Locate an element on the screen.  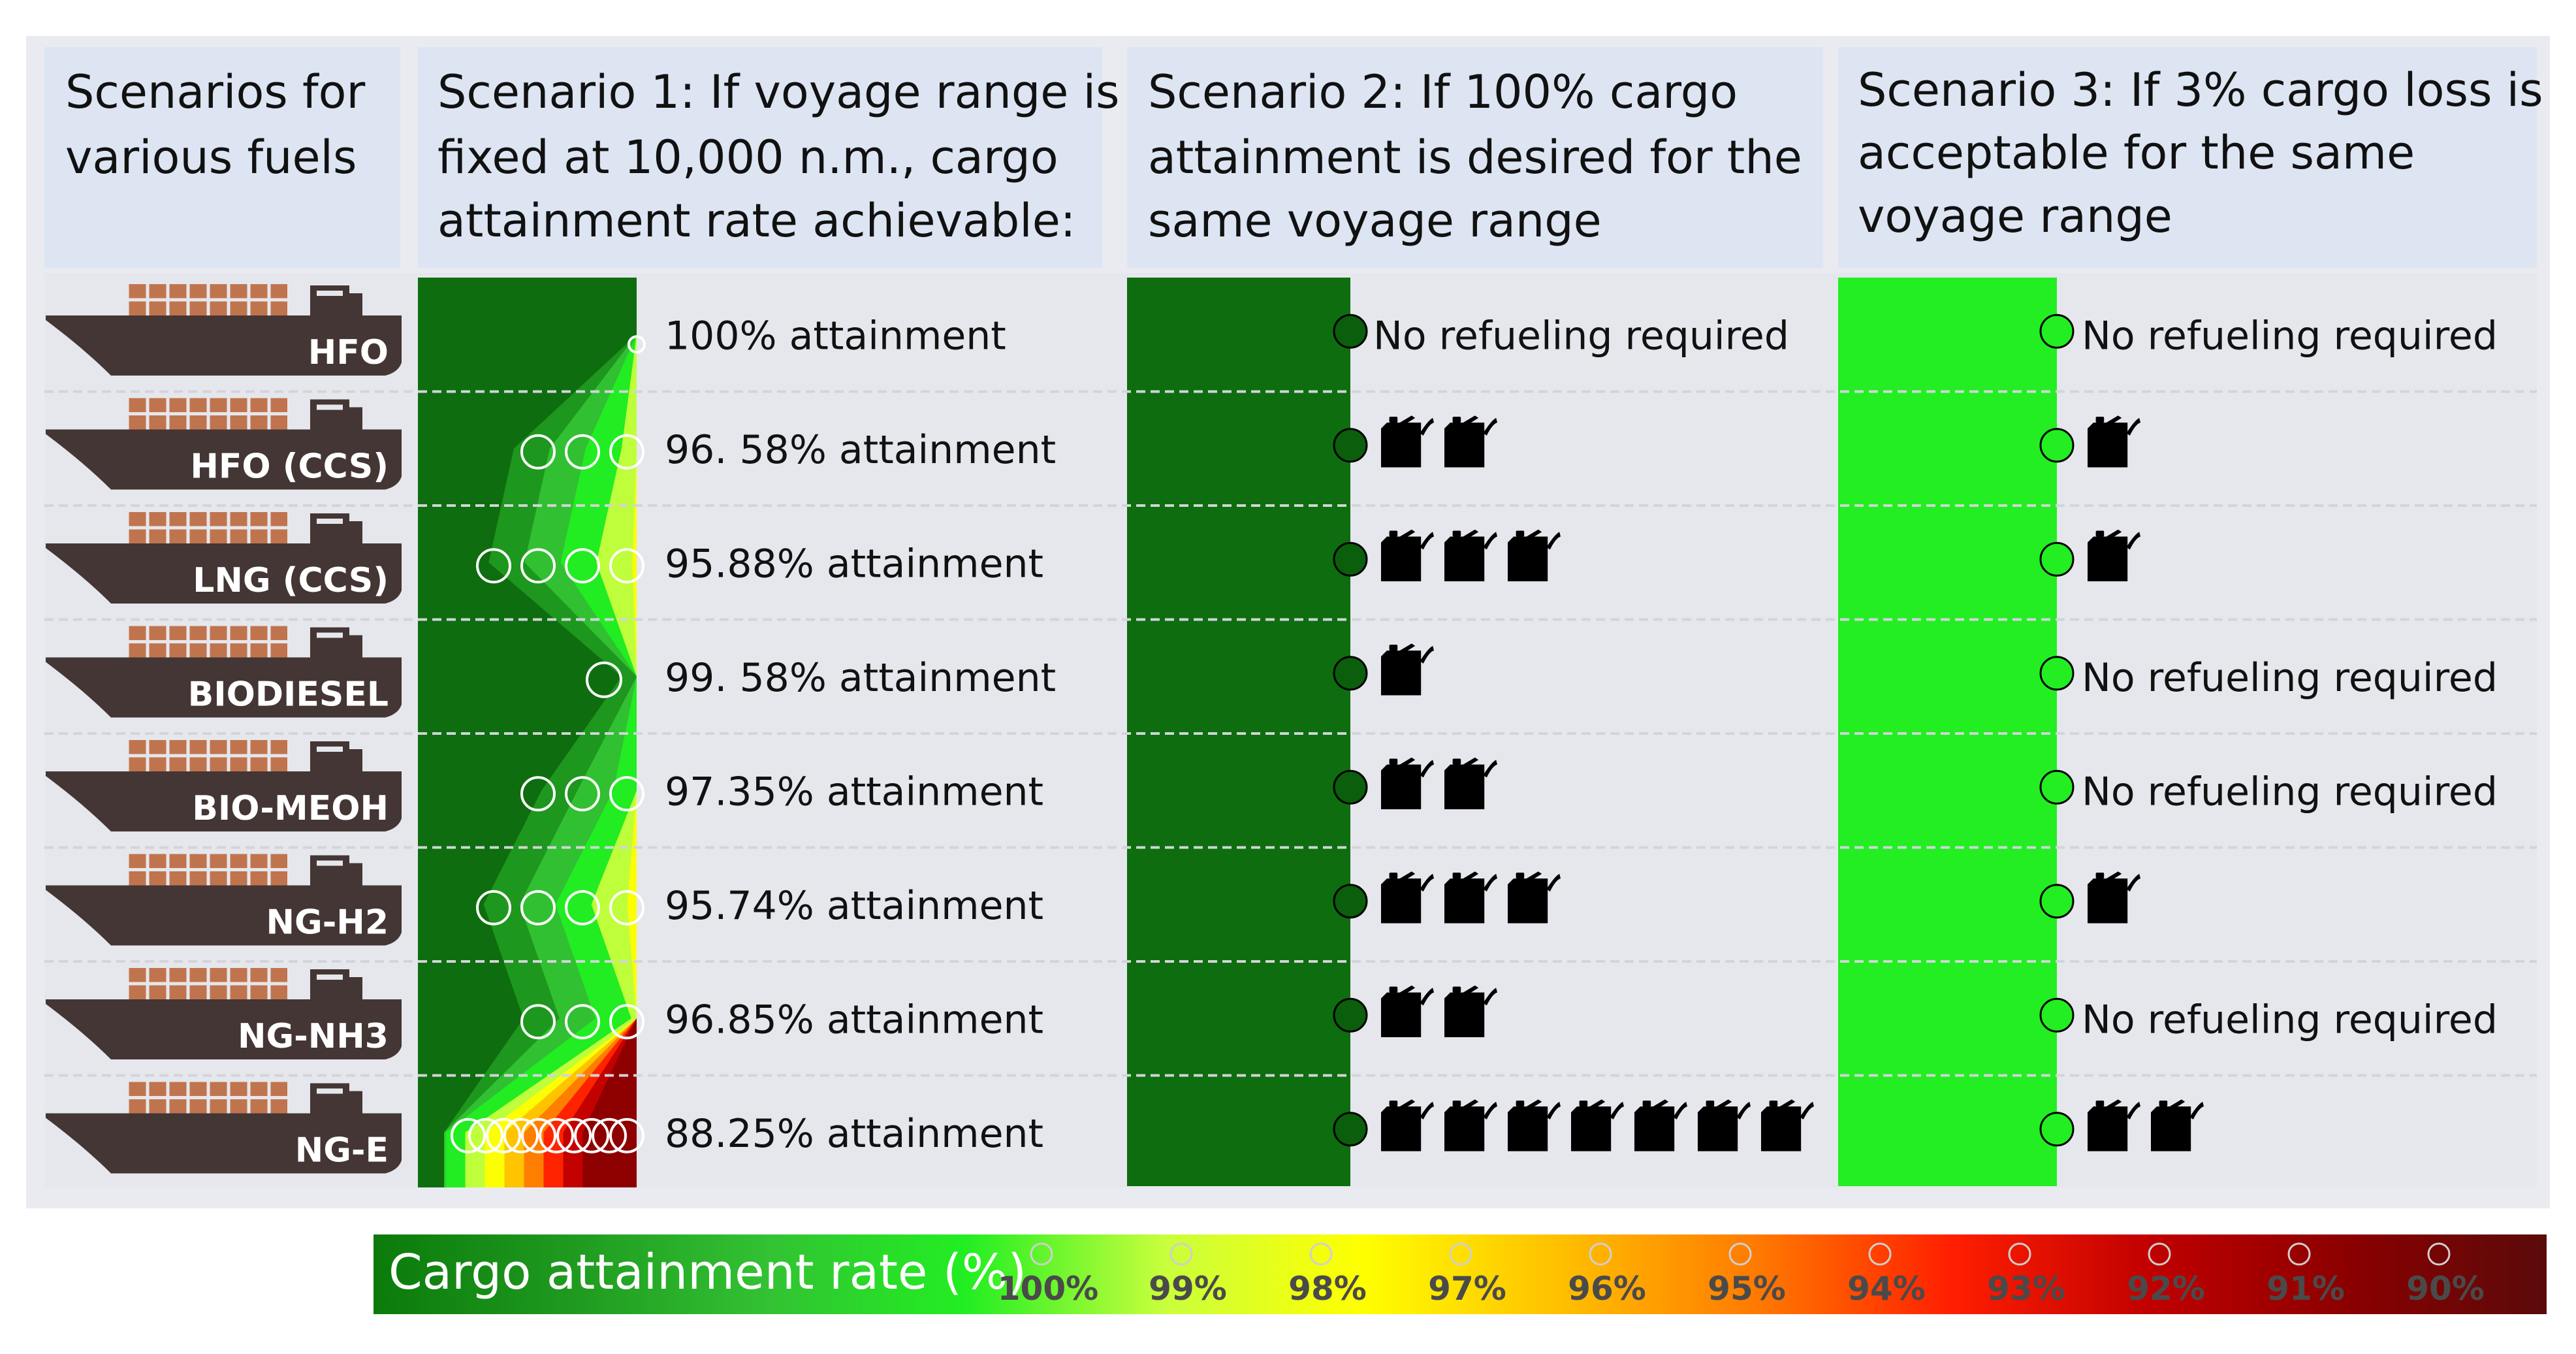
legend-tick-label: 96% is located at coordinates (1607, 1289).